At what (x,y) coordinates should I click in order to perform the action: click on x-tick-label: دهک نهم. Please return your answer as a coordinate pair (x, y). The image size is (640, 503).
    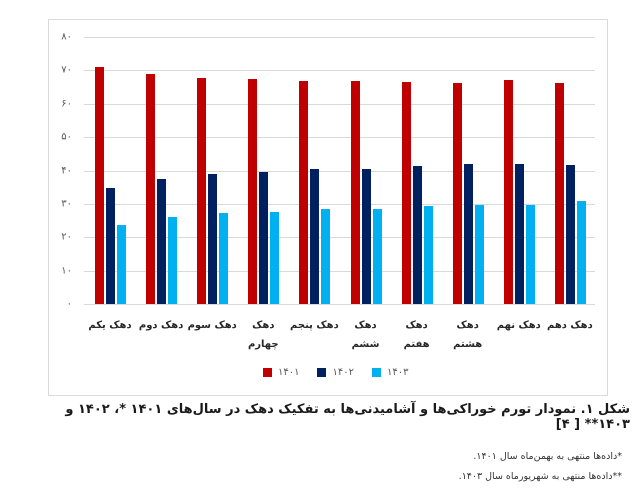
    Looking at the image, I should click on (518, 325).